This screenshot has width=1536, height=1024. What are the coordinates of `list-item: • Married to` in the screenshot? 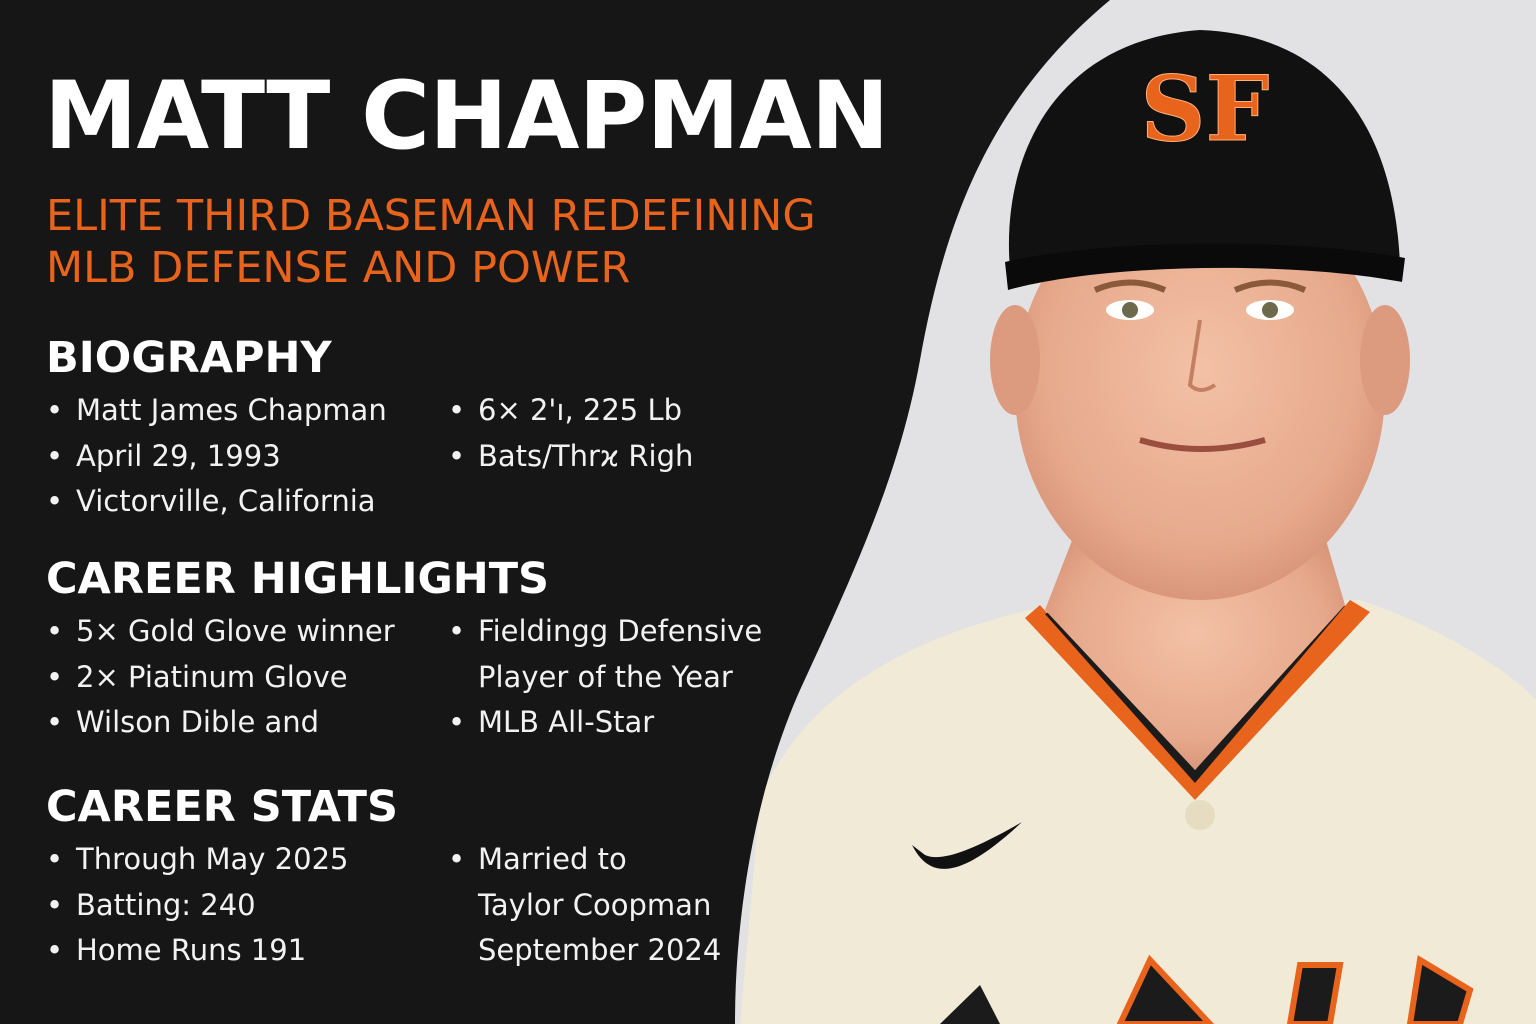 It's located at (584, 860).